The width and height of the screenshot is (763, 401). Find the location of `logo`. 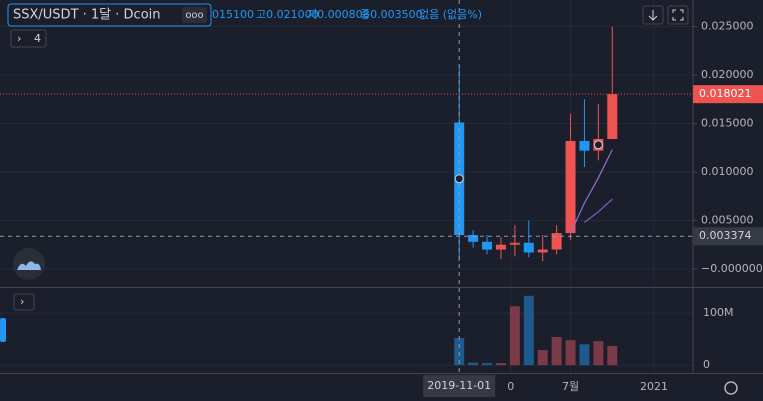

logo is located at coordinates (29, 265).